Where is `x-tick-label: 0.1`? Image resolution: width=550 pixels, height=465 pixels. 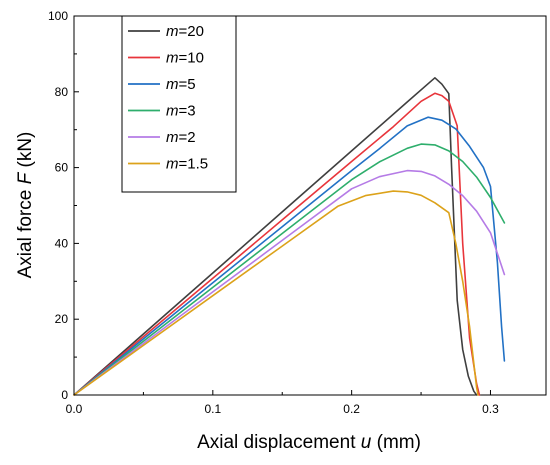
x-tick-label: 0.1 is located at coordinates (212, 409).